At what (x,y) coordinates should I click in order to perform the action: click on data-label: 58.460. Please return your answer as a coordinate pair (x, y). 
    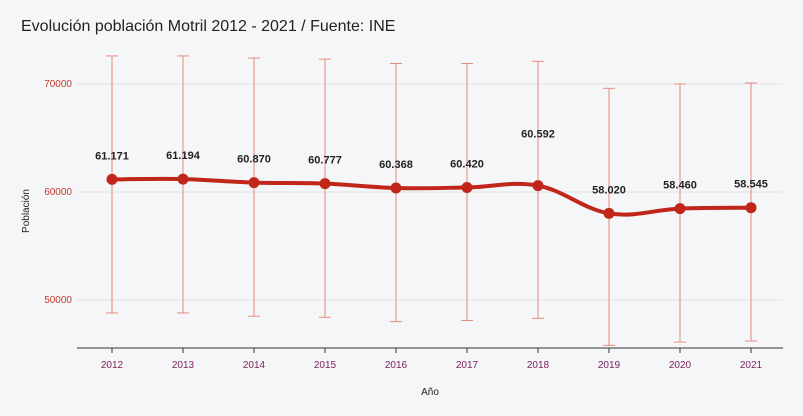
    Looking at the image, I should click on (680, 186).